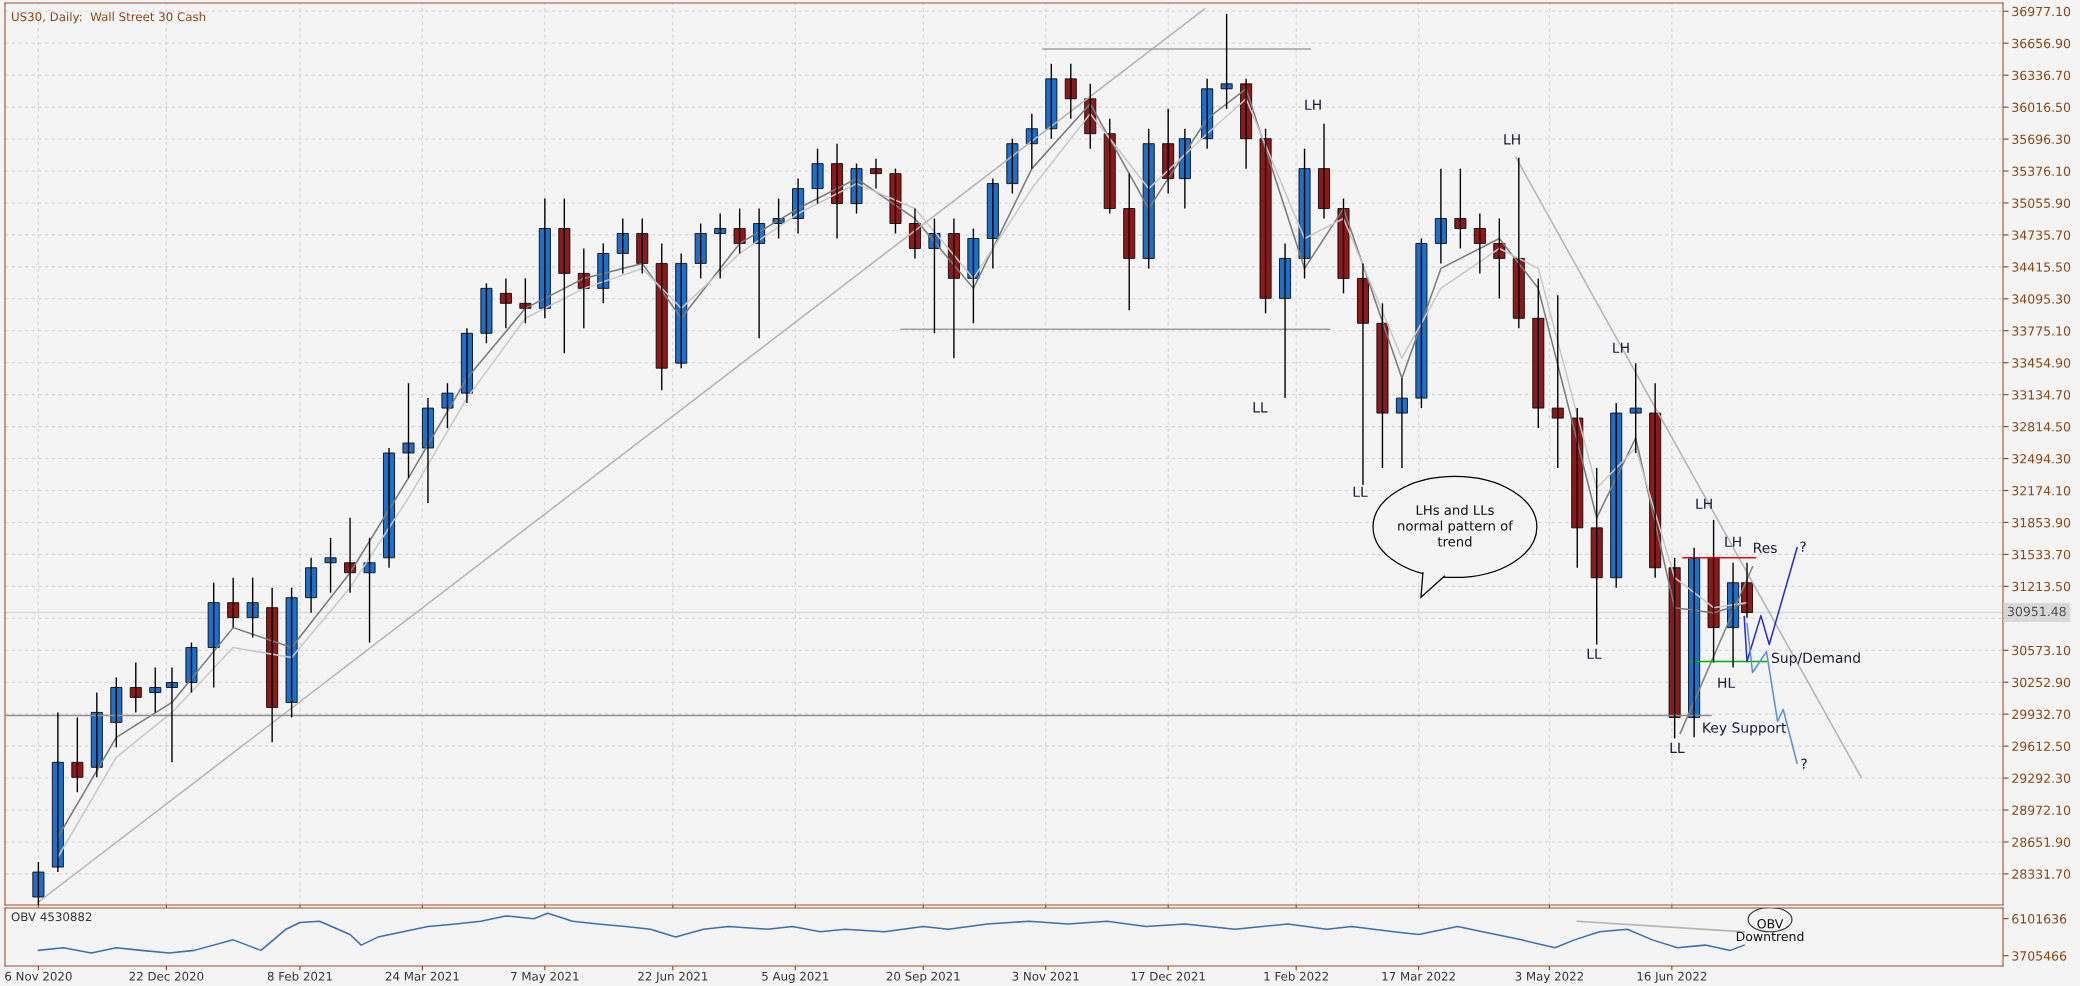 The width and height of the screenshot is (2080, 986). What do you see at coordinates (2041, 586) in the screenshot?
I see `y-tick-label: 31213.50` at bounding box center [2041, 586].